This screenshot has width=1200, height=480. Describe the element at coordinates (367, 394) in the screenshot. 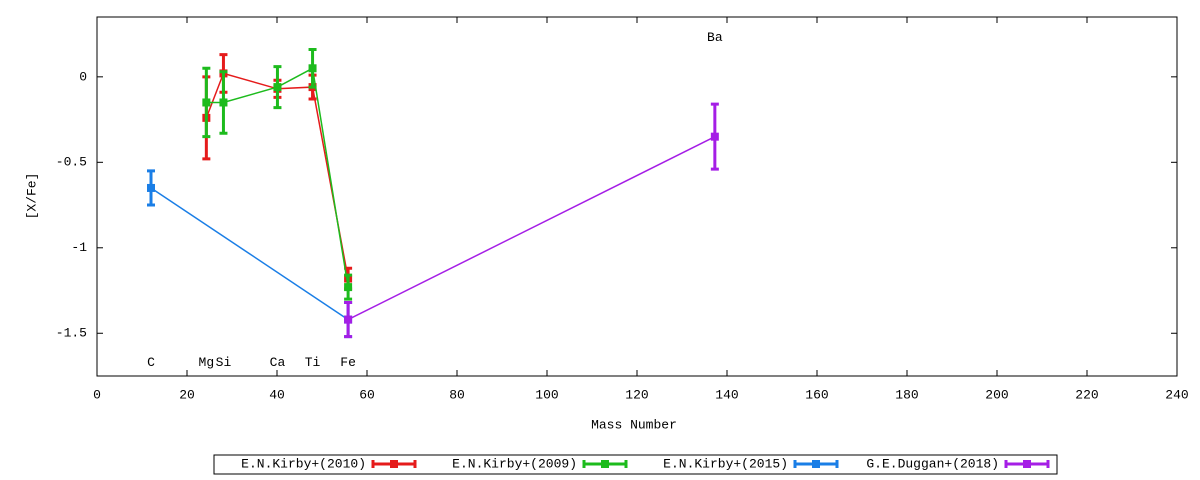

I see `x-tick-label: 60` at that location.